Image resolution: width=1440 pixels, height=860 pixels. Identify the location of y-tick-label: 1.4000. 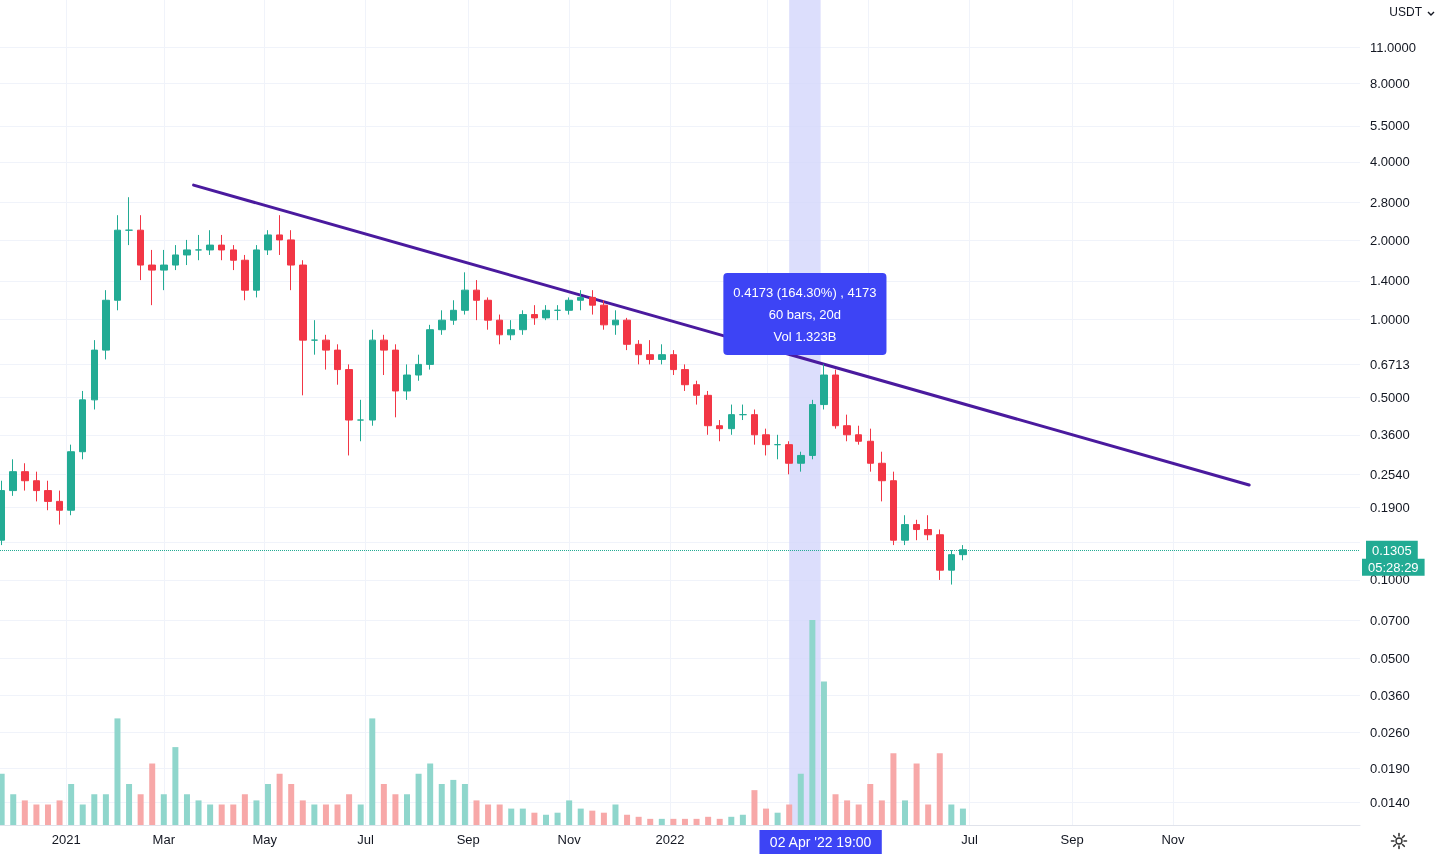
(1390, 281).